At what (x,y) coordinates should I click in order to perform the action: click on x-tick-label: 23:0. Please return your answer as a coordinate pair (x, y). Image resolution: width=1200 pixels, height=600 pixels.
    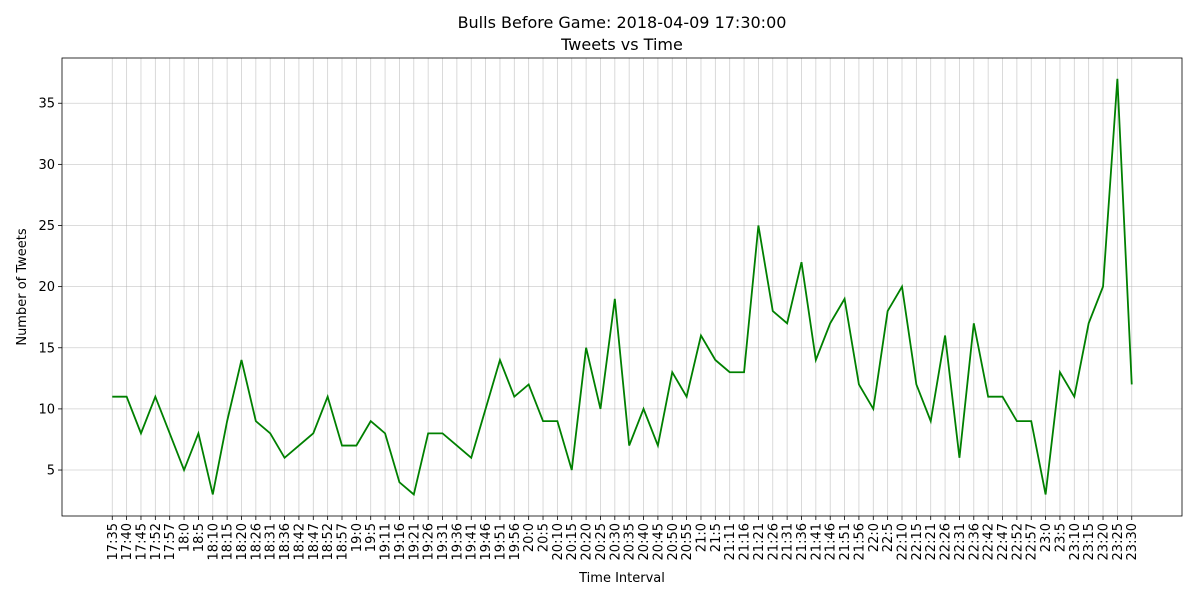
    Looking at the image, I should click on (1046, 537).